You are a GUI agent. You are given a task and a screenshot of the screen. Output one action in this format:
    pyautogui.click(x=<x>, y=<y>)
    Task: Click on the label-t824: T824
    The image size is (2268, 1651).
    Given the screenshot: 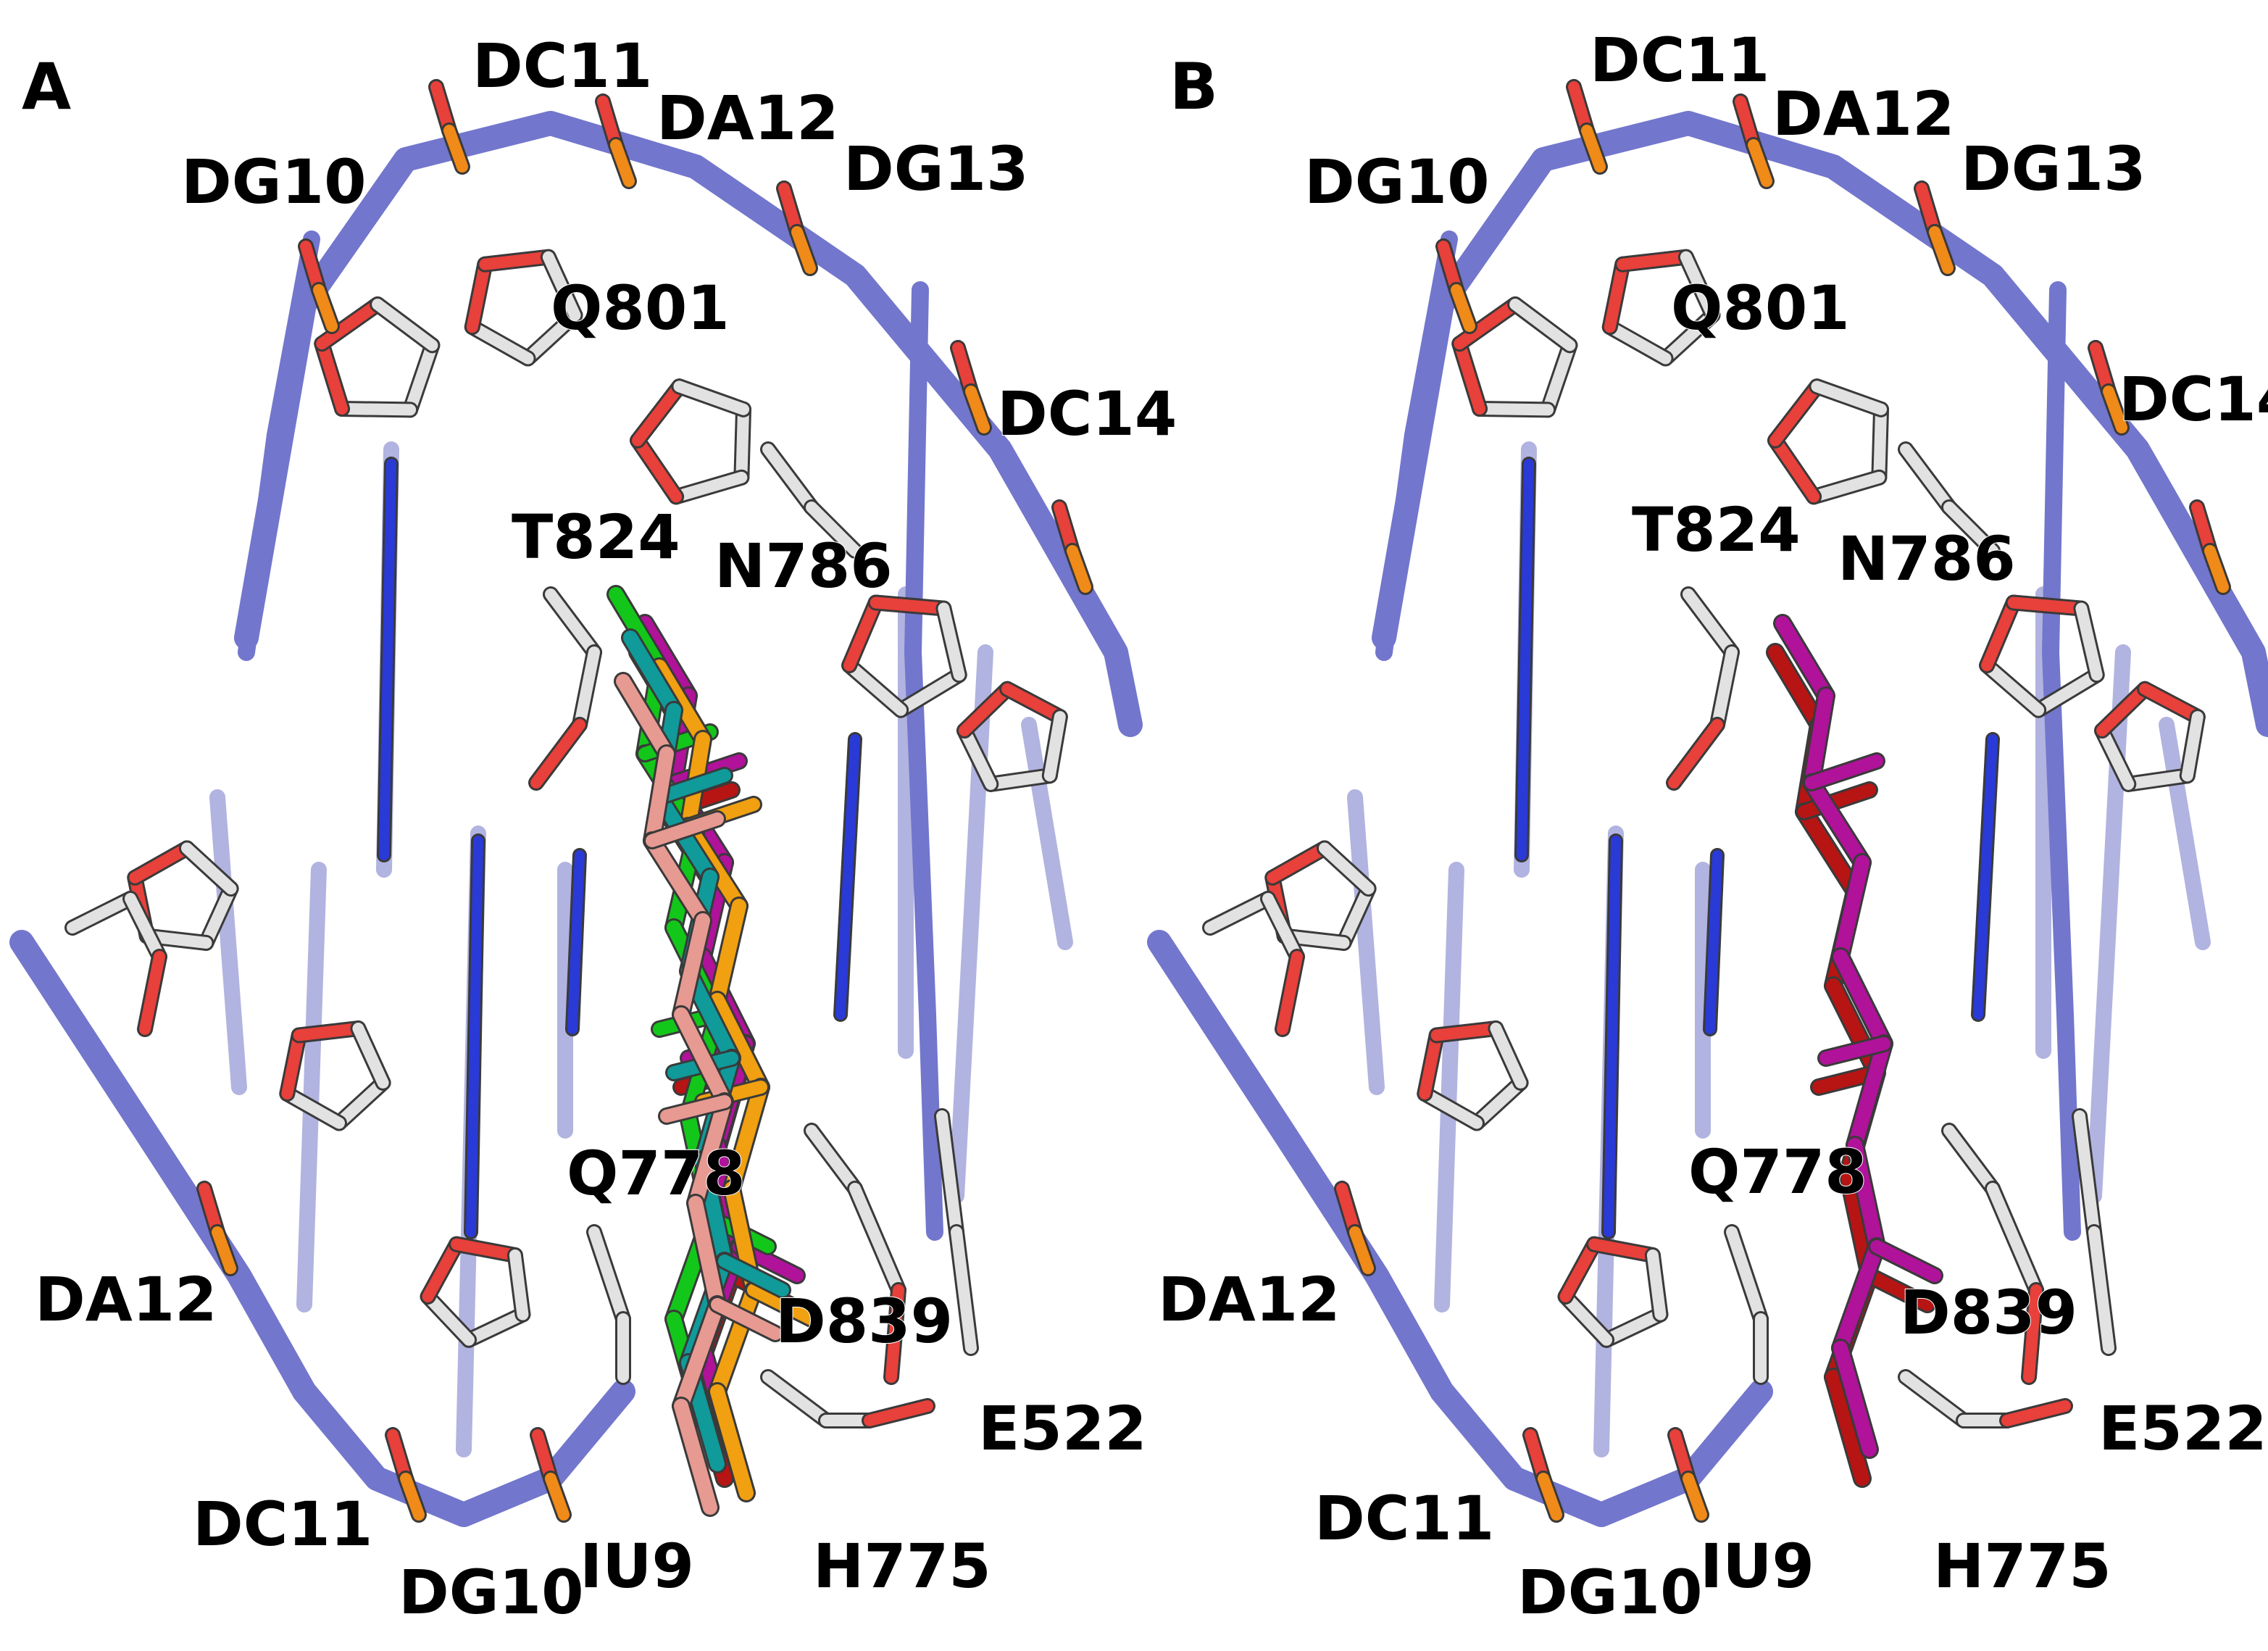 What is the action you would take?
    pyautogui.click(x=1716, y=529)
    